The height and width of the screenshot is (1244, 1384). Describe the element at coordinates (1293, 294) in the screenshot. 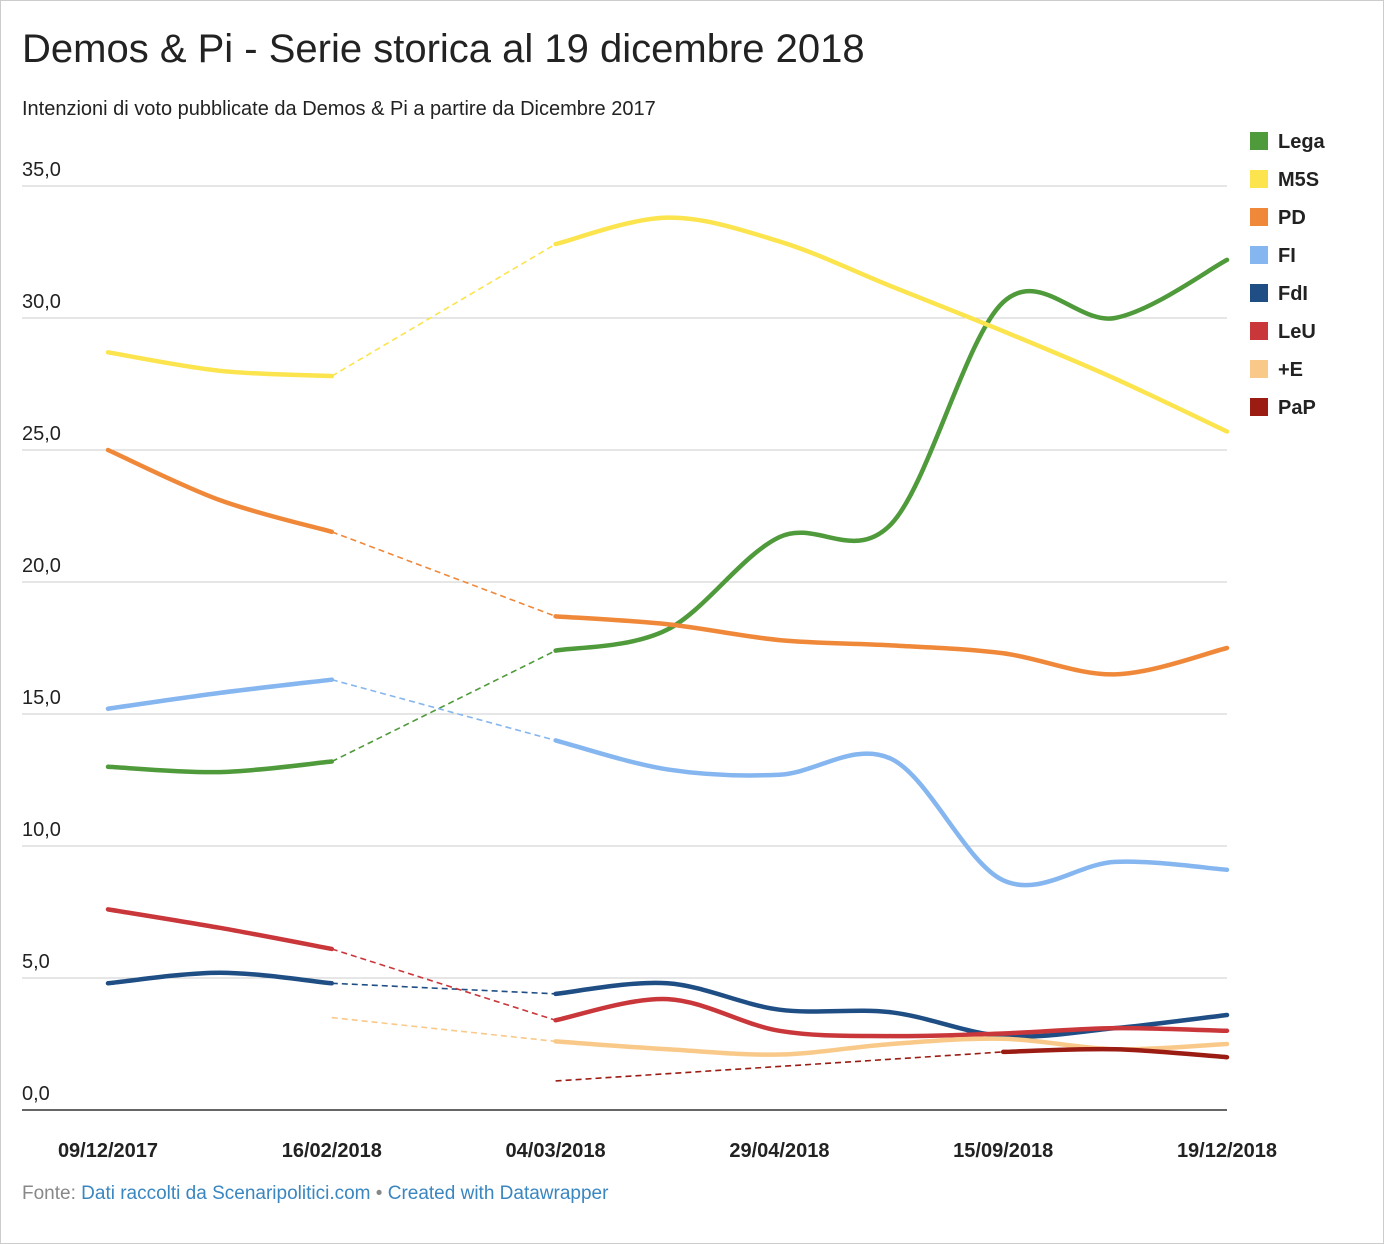

I see `legend-label: FdI` at that location.